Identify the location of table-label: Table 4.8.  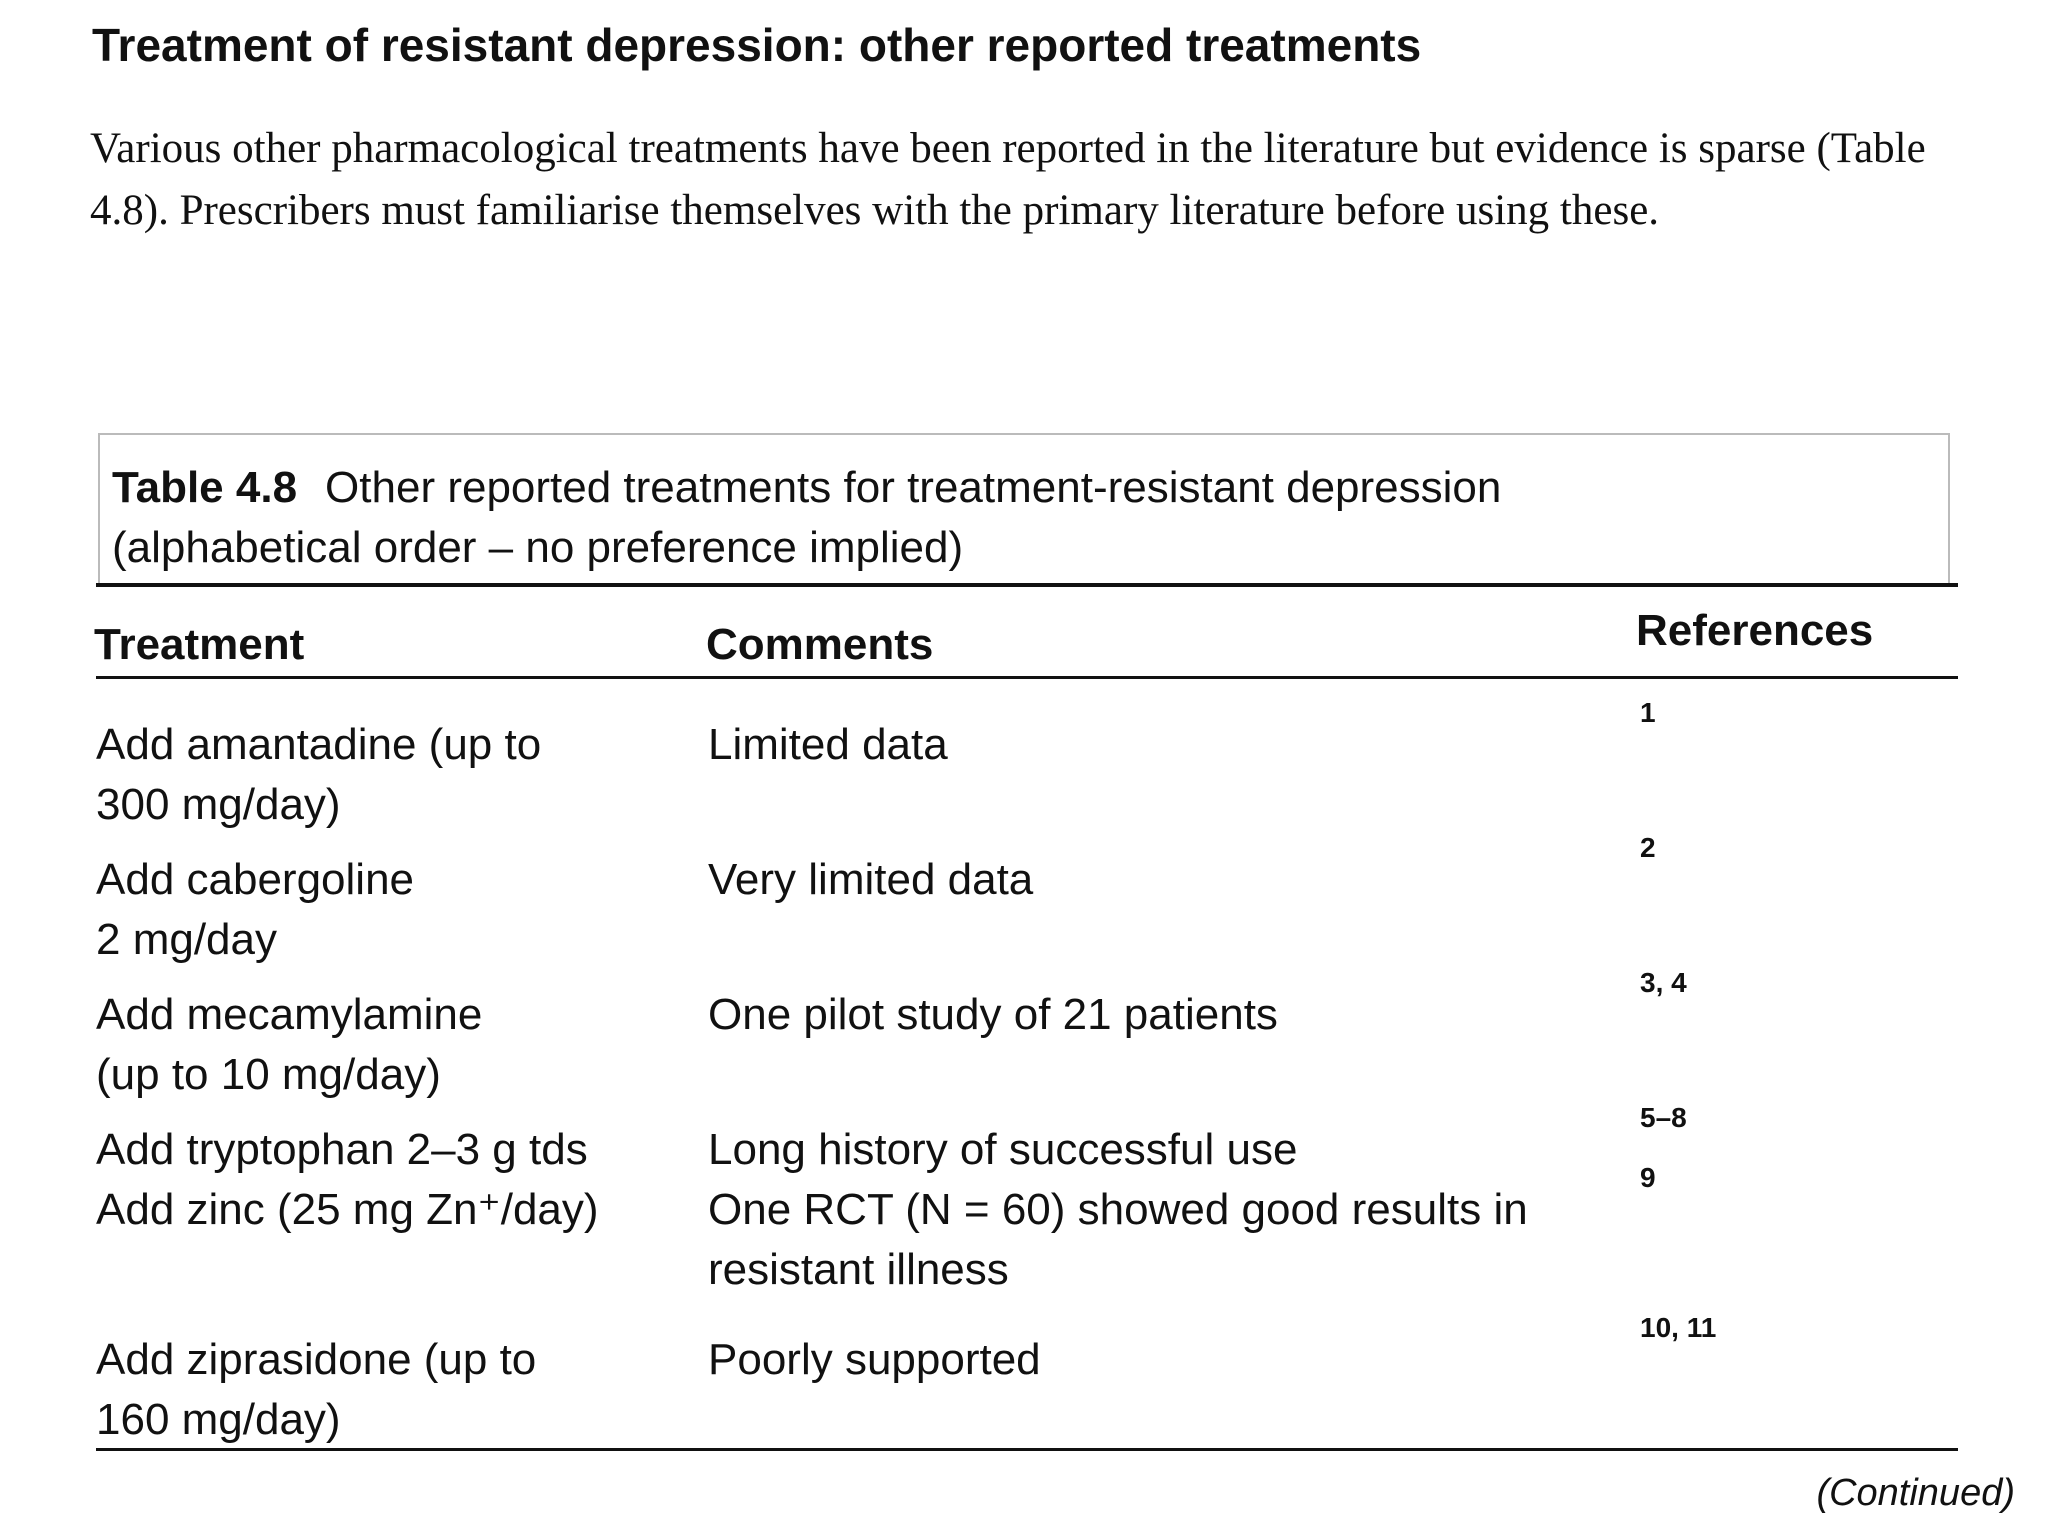
(205, 487).